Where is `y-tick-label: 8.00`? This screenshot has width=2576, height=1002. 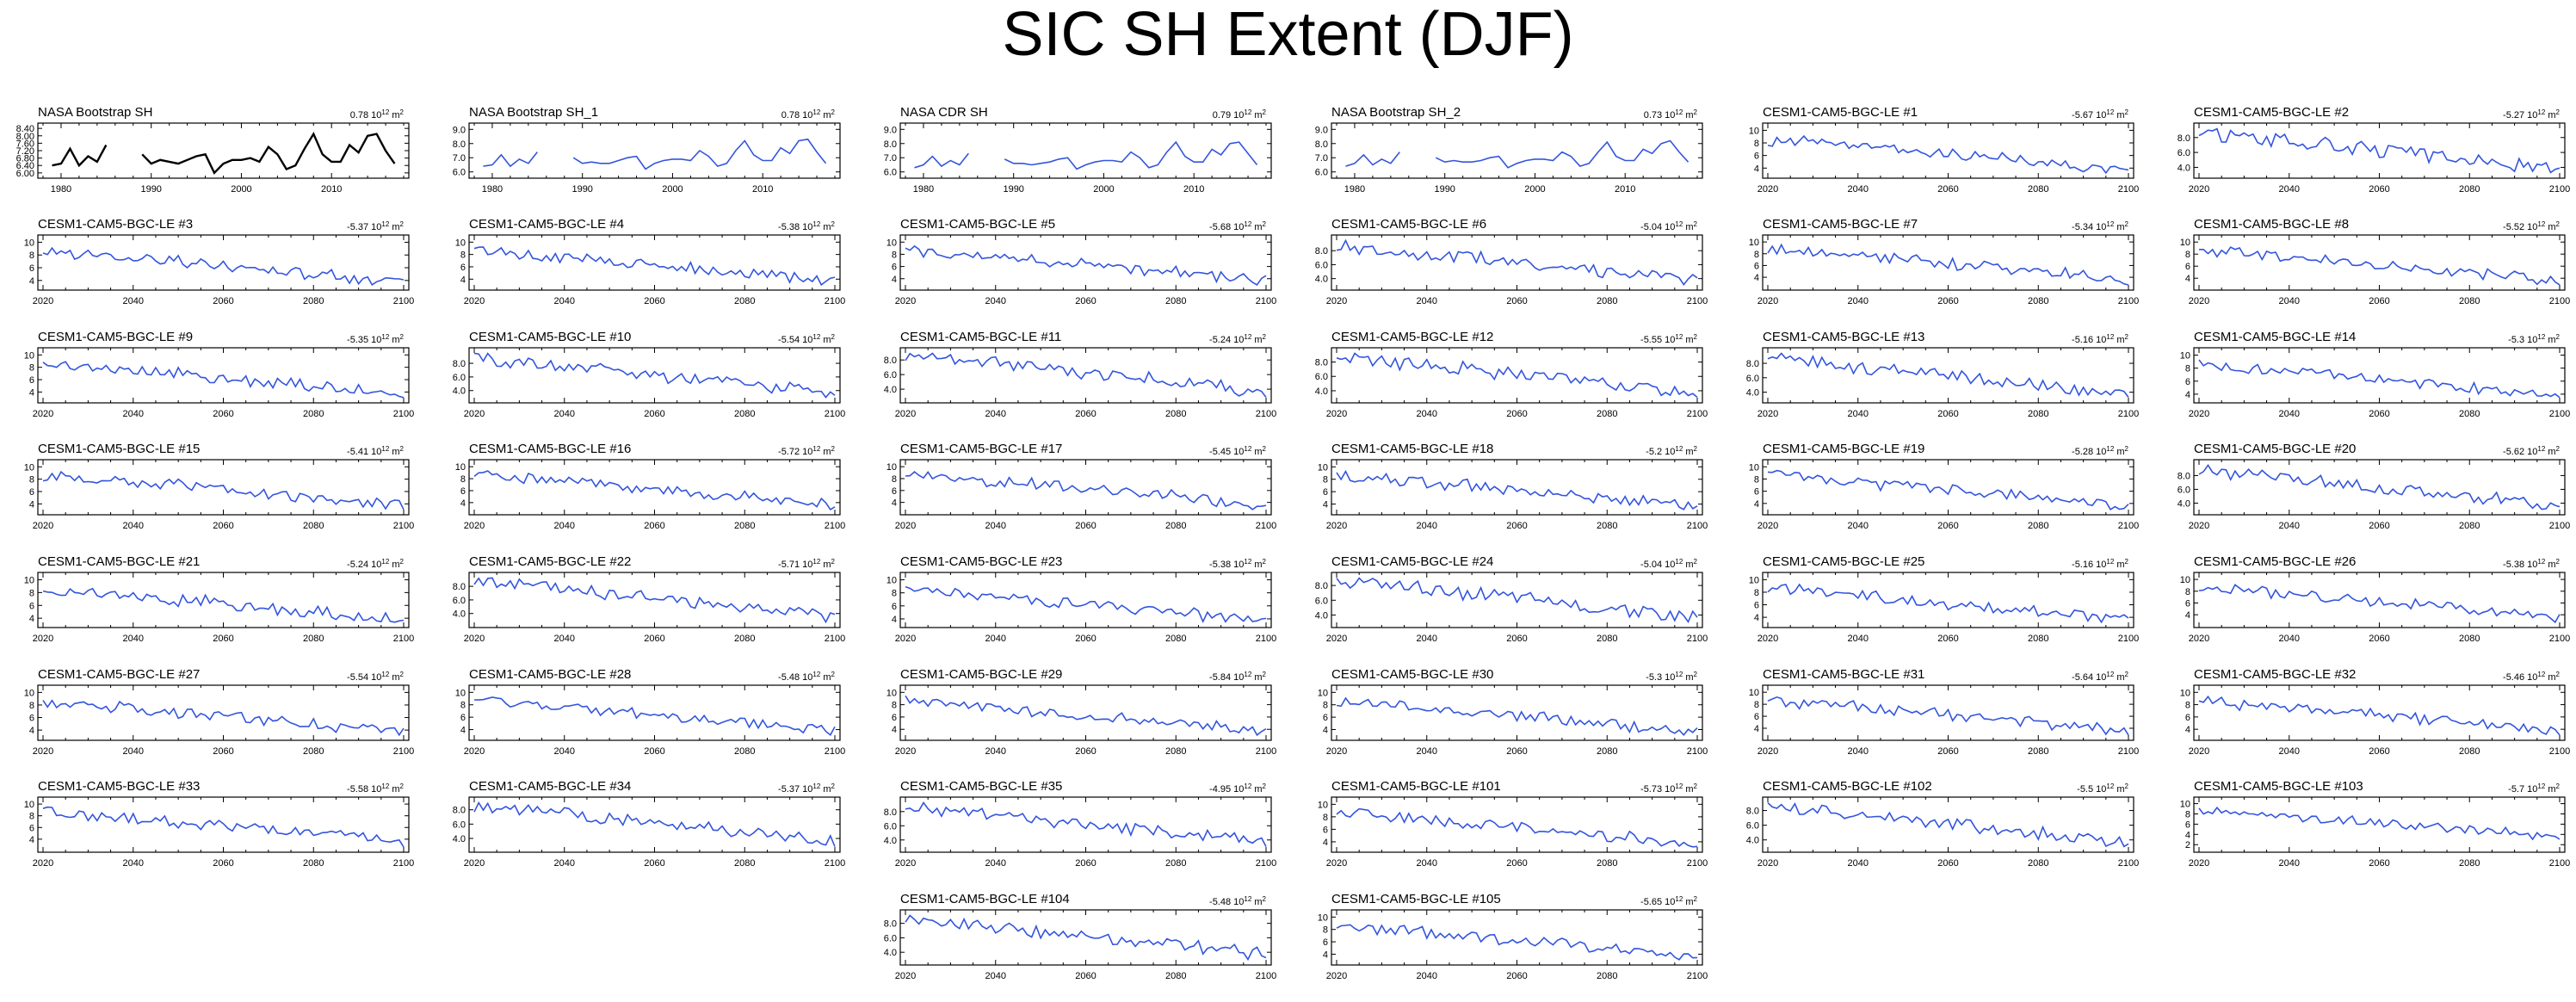 y-tick-label: 8.00 is located at coordinates (25, 137).